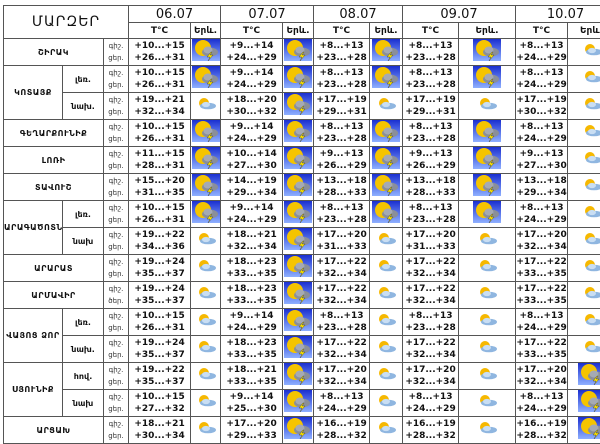 Image resolution: width=600 pixels, height=444 pixels. What do you see at coordinates (251, 289) in the screenshot?
I see `night-temperature: +18...+23` at bounding box center [251, 289].